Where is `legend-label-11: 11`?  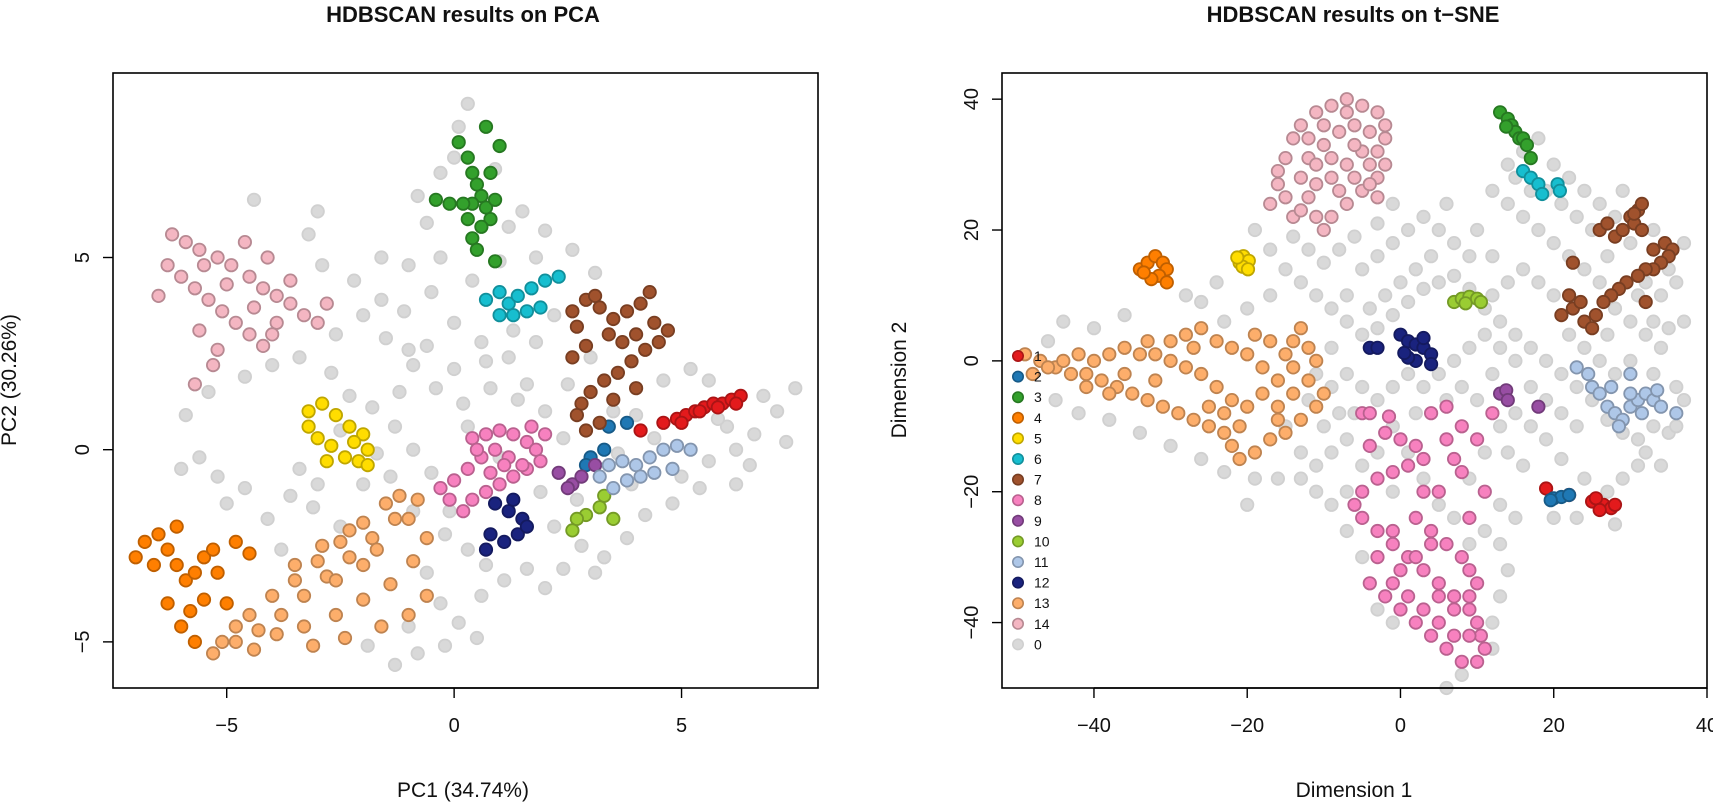
legend-label-11: 11 is located at coordinates (1041, 562).